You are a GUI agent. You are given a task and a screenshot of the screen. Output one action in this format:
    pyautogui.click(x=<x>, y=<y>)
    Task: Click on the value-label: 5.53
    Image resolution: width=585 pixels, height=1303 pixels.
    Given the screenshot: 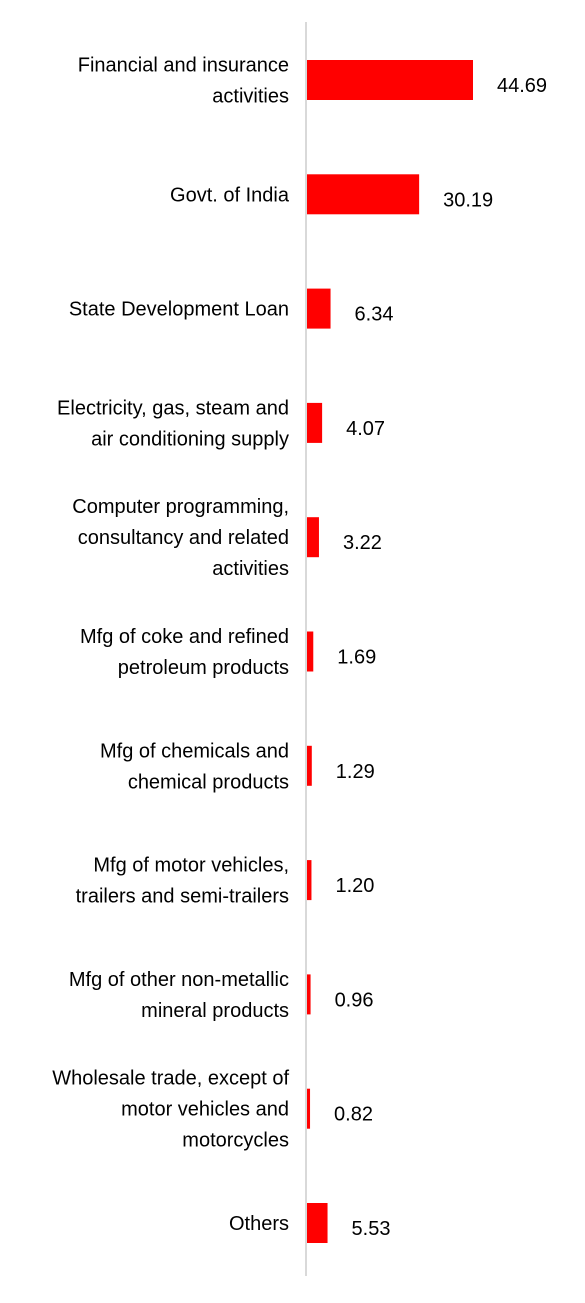 What is the action you would take?
    pyautogui.click(x=371, y=1229)
    